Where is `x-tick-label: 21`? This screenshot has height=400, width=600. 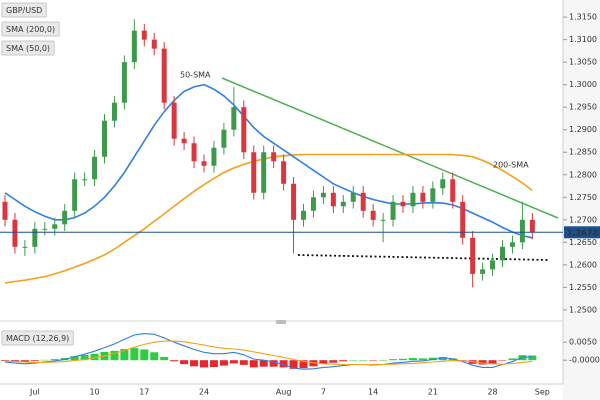
x-tick-label: 21 is located at coordinates (433, 392).